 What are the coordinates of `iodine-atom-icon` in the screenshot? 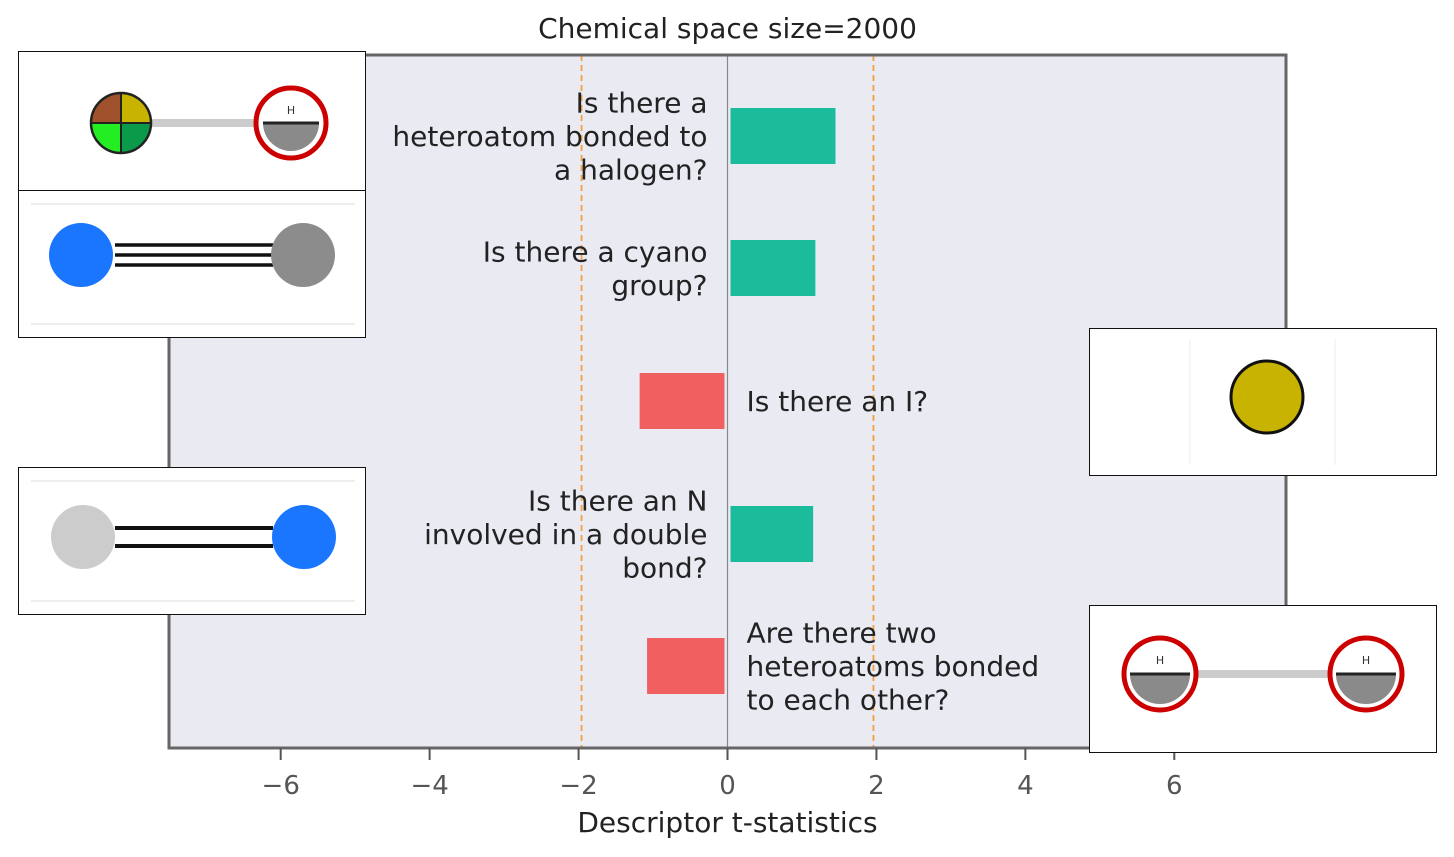 It's located at (1262, 402).